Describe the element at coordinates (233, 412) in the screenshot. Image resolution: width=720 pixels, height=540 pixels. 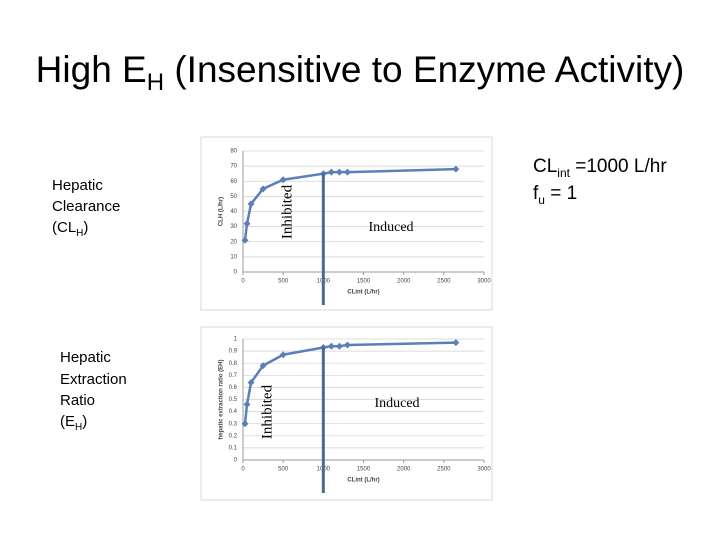
I see `y-tick-label: 0.4` at that location.